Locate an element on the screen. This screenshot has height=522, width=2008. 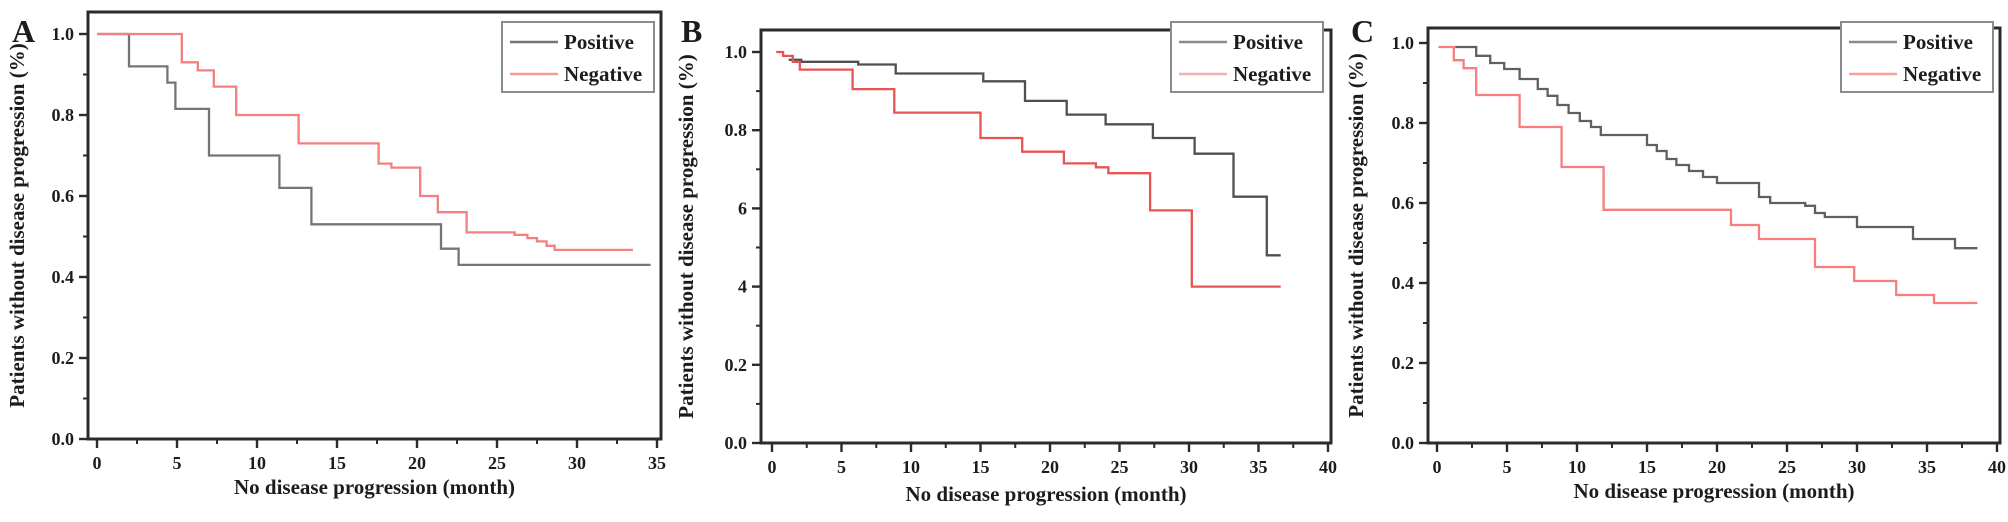
panel-letter: A is located at coordinates (23, 31).